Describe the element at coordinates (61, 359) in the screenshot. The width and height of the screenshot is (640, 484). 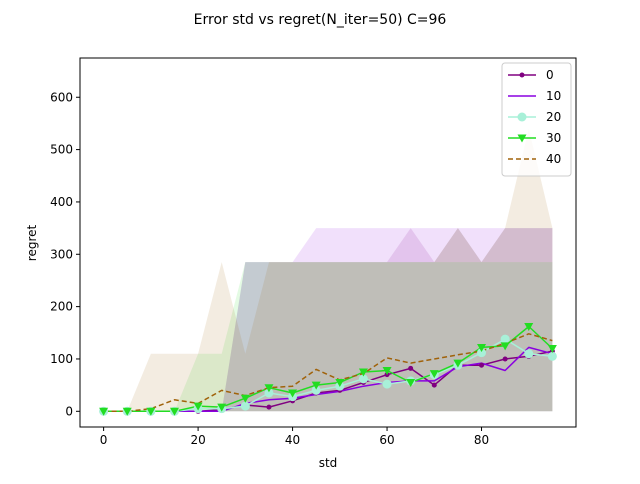
I see `y-tick-label: 100` at that location.